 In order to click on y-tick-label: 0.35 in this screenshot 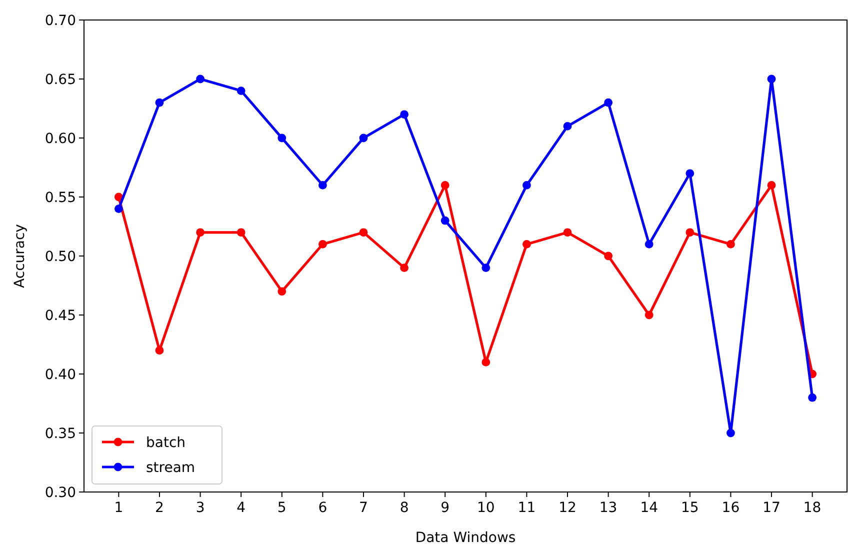, I will do `click(60, 434)`.